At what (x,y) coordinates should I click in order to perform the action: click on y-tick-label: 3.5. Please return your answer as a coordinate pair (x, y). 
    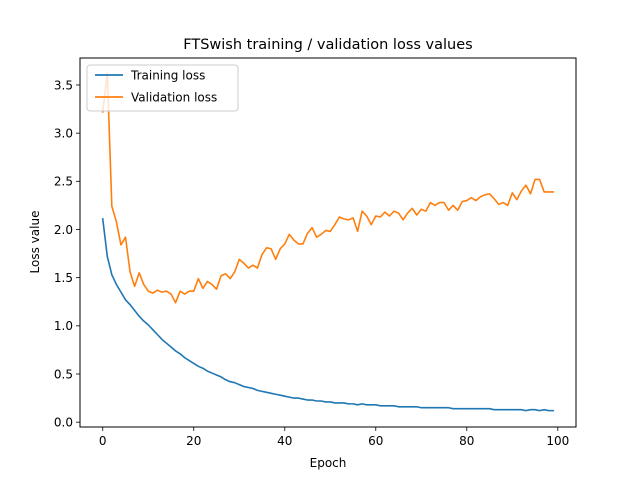
    Looking at the image, I should click on (63, 85).